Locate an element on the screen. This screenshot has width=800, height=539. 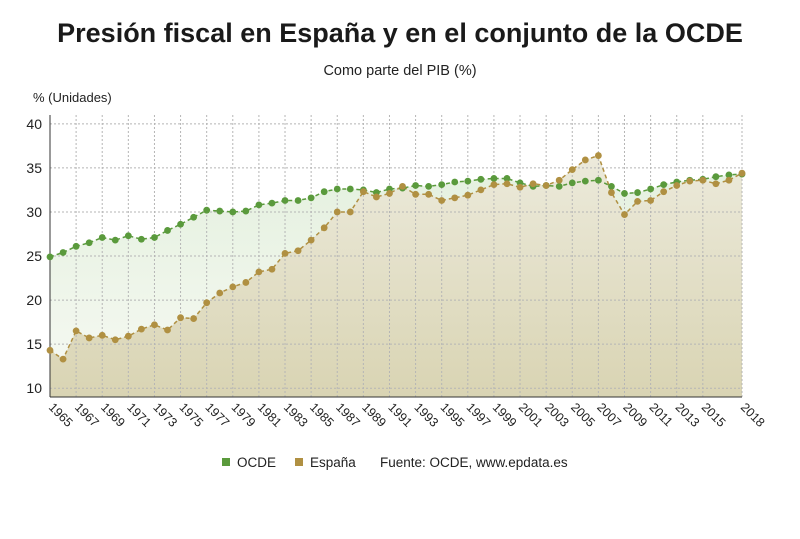
point-ocde-1983 is located at coordinates (285, 200).